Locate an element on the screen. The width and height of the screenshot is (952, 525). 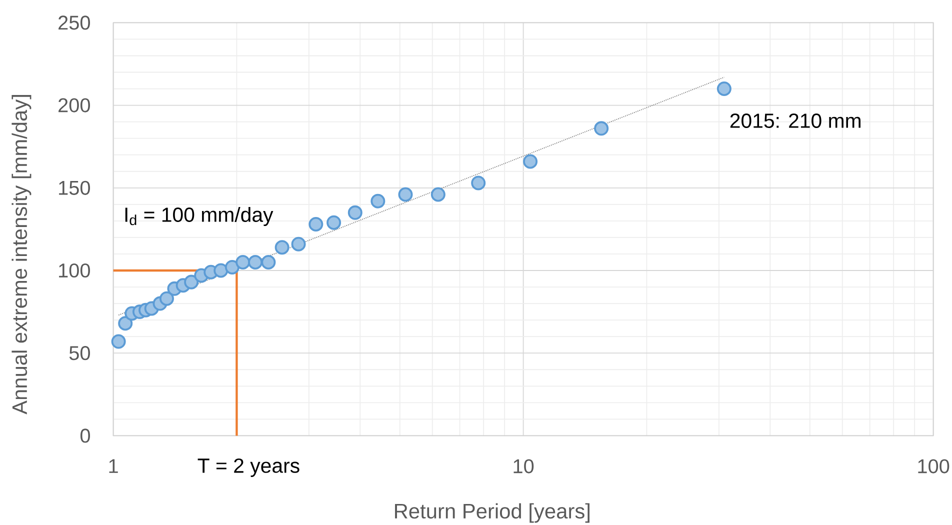
x-tick-label: 100 is located at coordinates (934, 466).